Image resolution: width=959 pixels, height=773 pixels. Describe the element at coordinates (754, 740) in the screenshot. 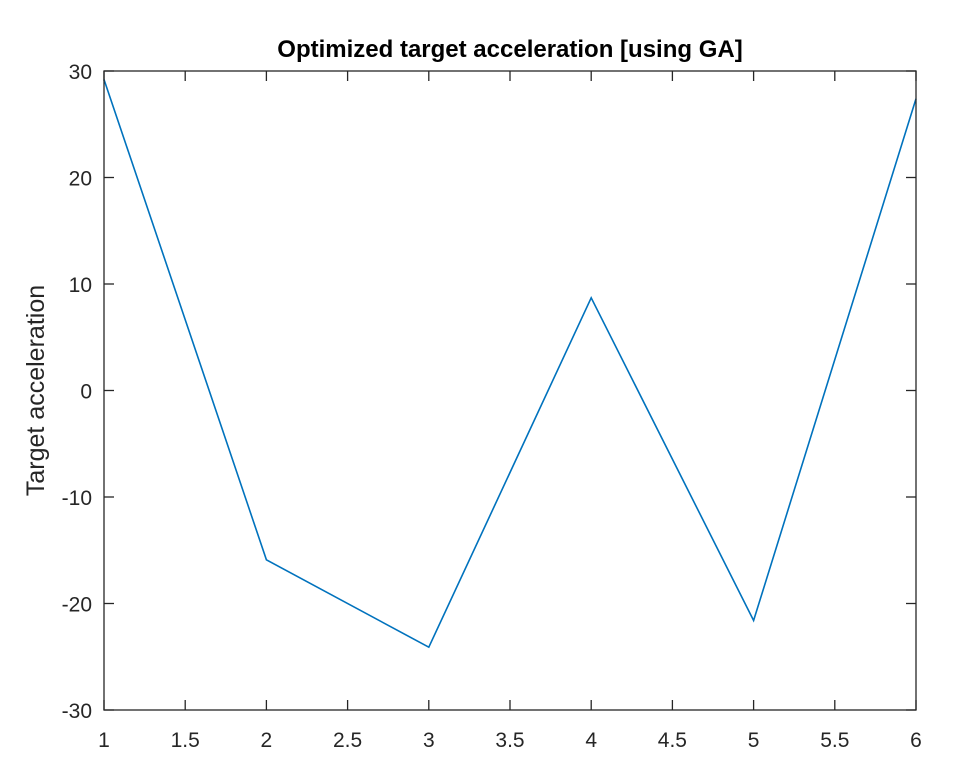

I see `x-tick-label: 5` at that location.